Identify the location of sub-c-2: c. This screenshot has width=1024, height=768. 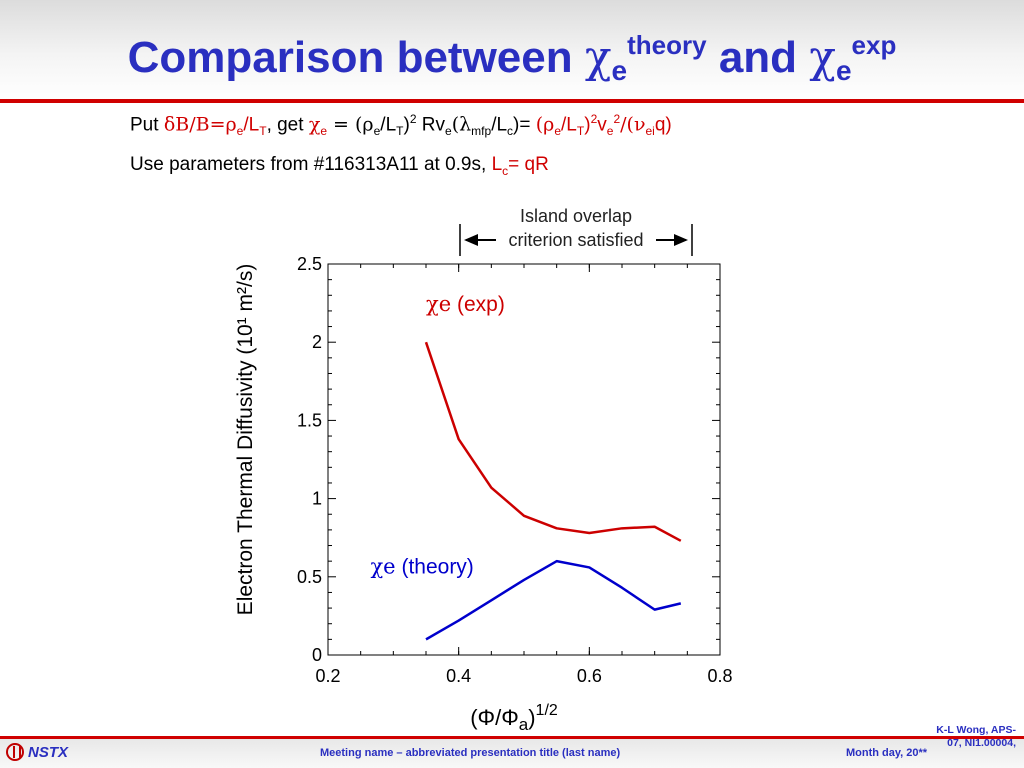
(505, 170).